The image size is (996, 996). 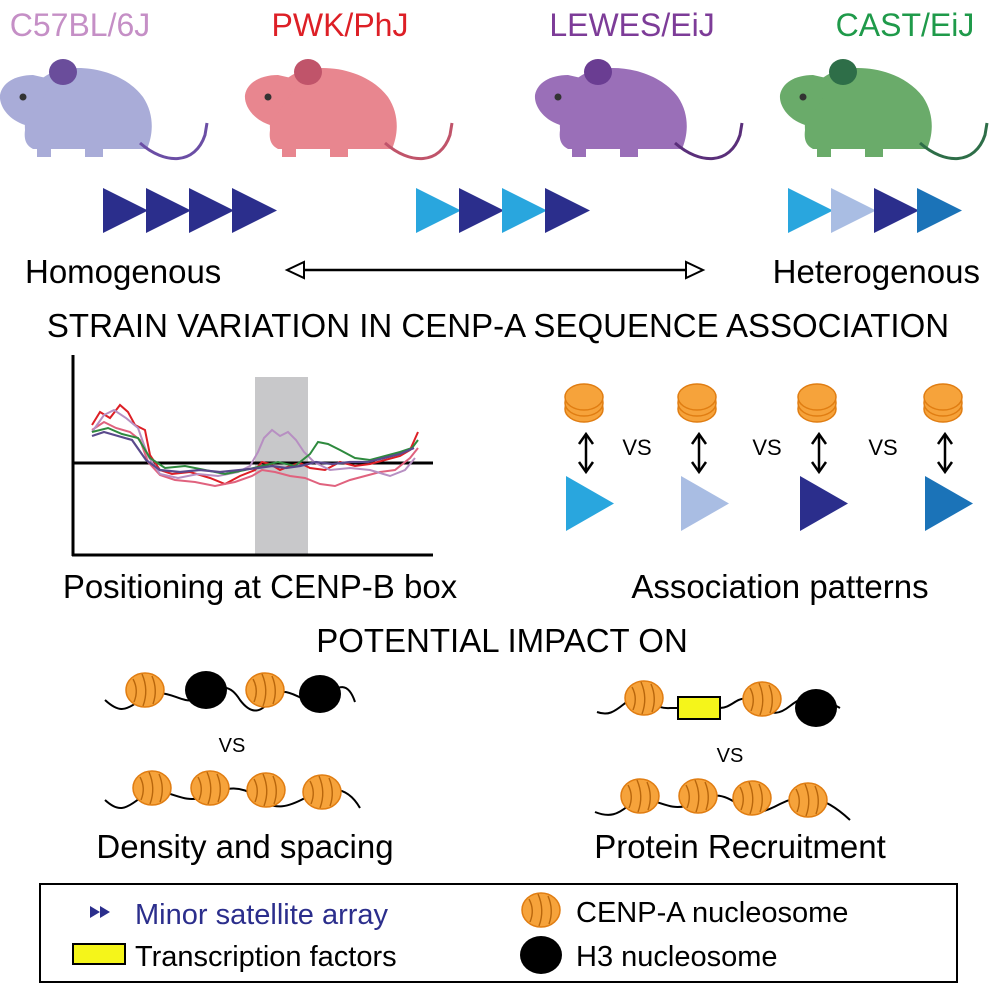 I want to click on cenpa-nucleosome-legend-icon, so click(x=541, y=910).